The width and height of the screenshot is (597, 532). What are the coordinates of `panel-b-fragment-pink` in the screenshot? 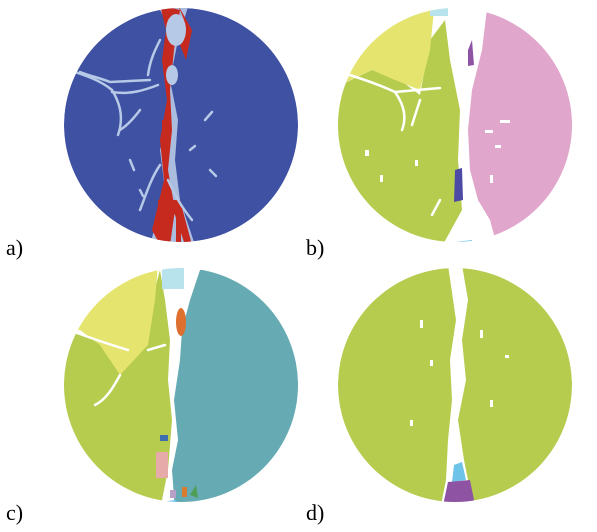 It's located at (520, 125).